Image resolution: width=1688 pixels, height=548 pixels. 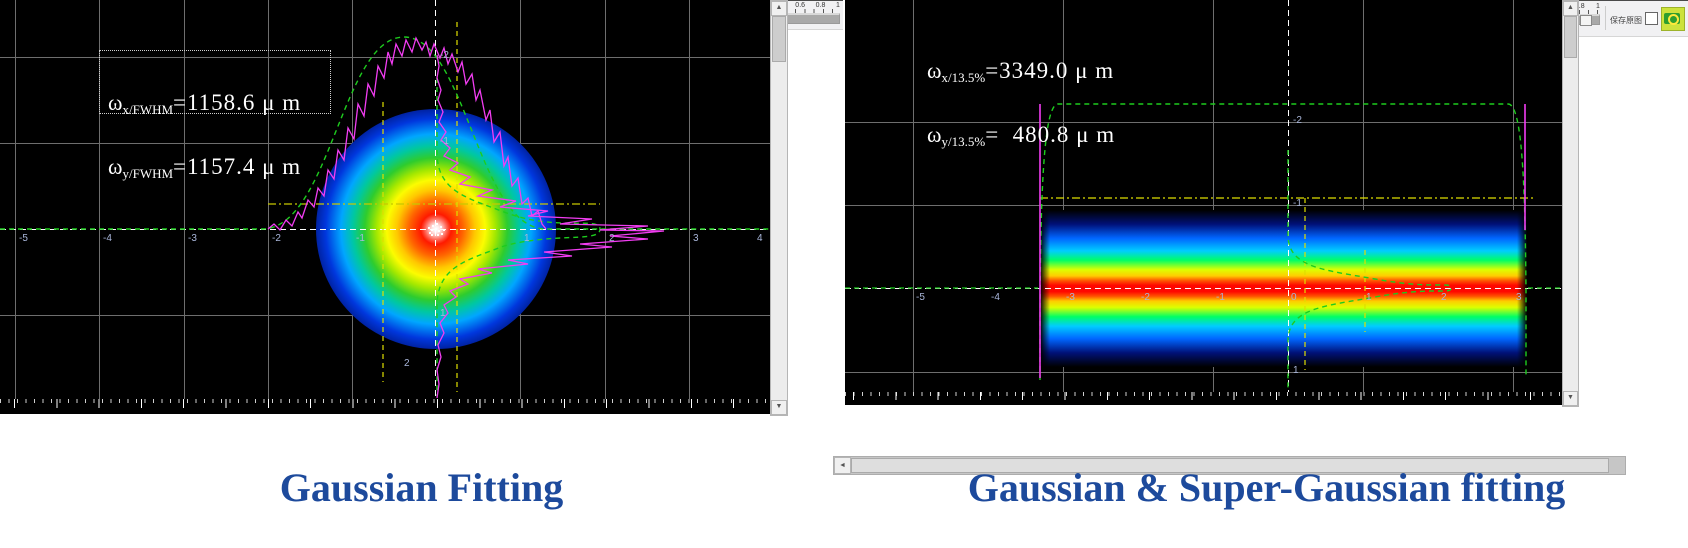 I want to click on right-horizontal-scrollbar: ◄, so click(x=1229, y=465).